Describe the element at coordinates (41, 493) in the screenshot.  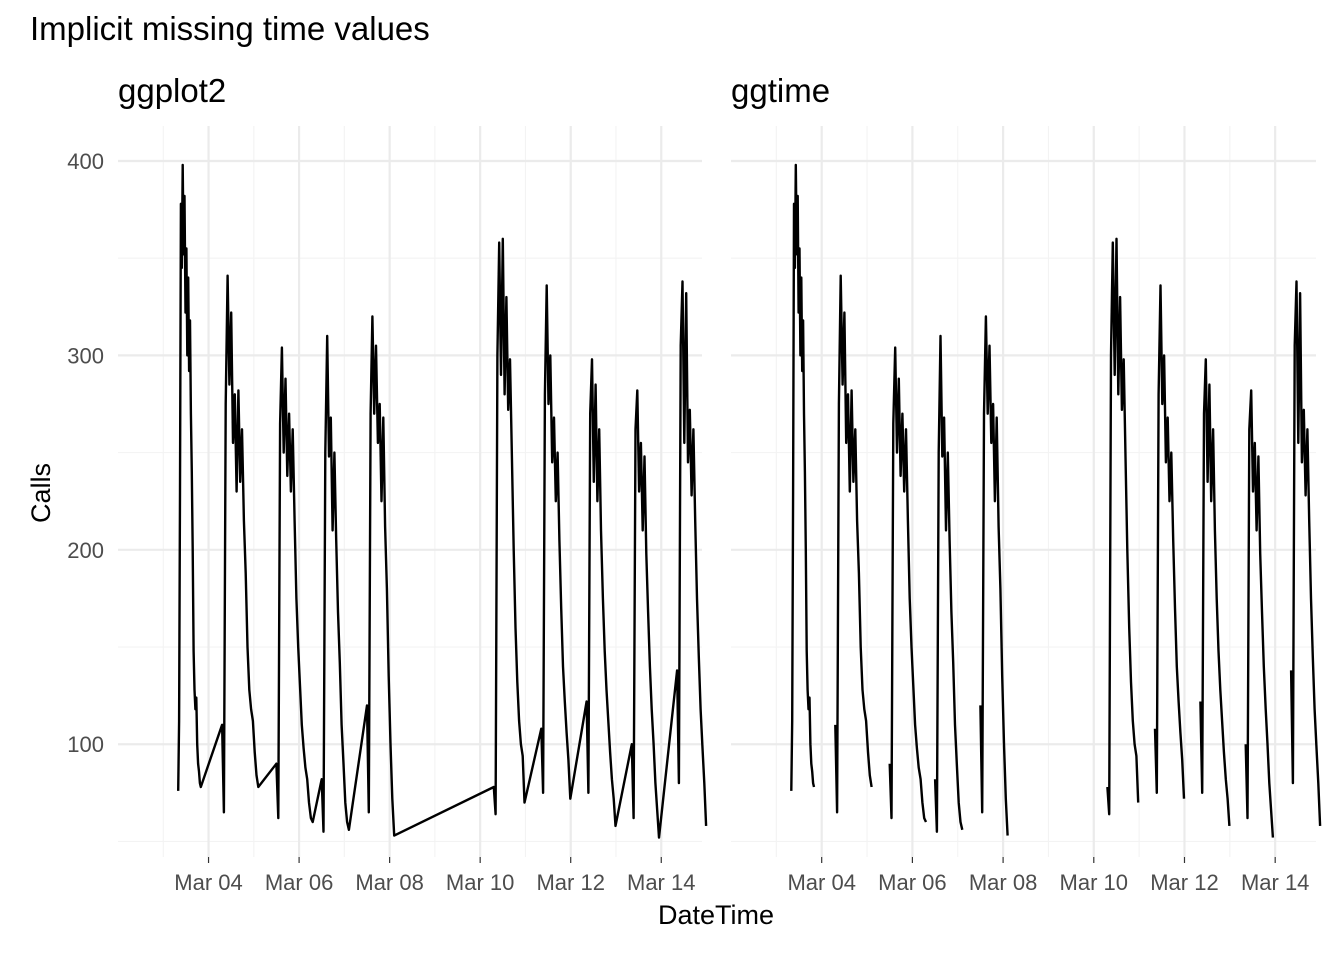
I see `y-axis-title: Calls` at that location.